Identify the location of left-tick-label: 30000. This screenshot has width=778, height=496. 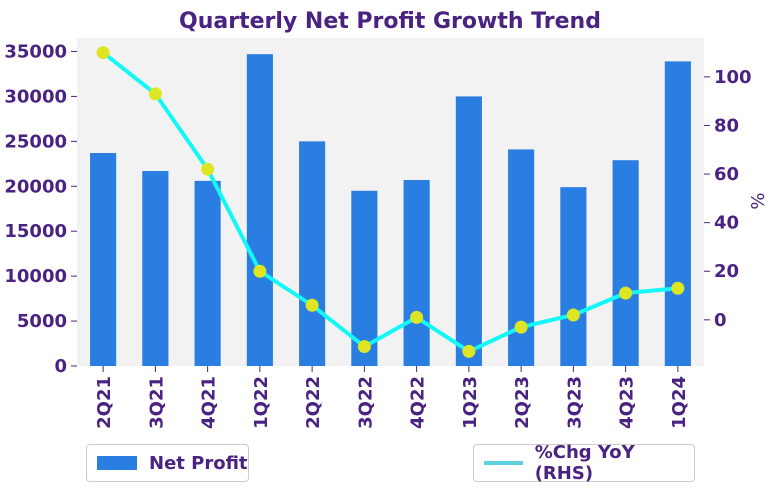
(35, 96).